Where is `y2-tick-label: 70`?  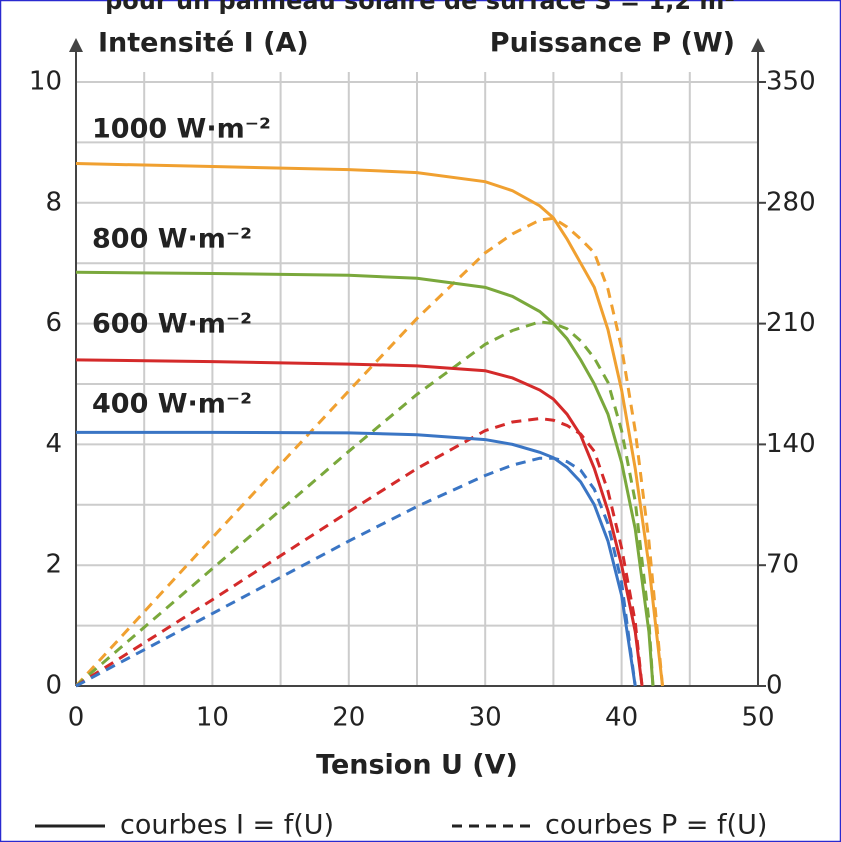 y2-tick-label: 70 is located at coordinates (782, 565).